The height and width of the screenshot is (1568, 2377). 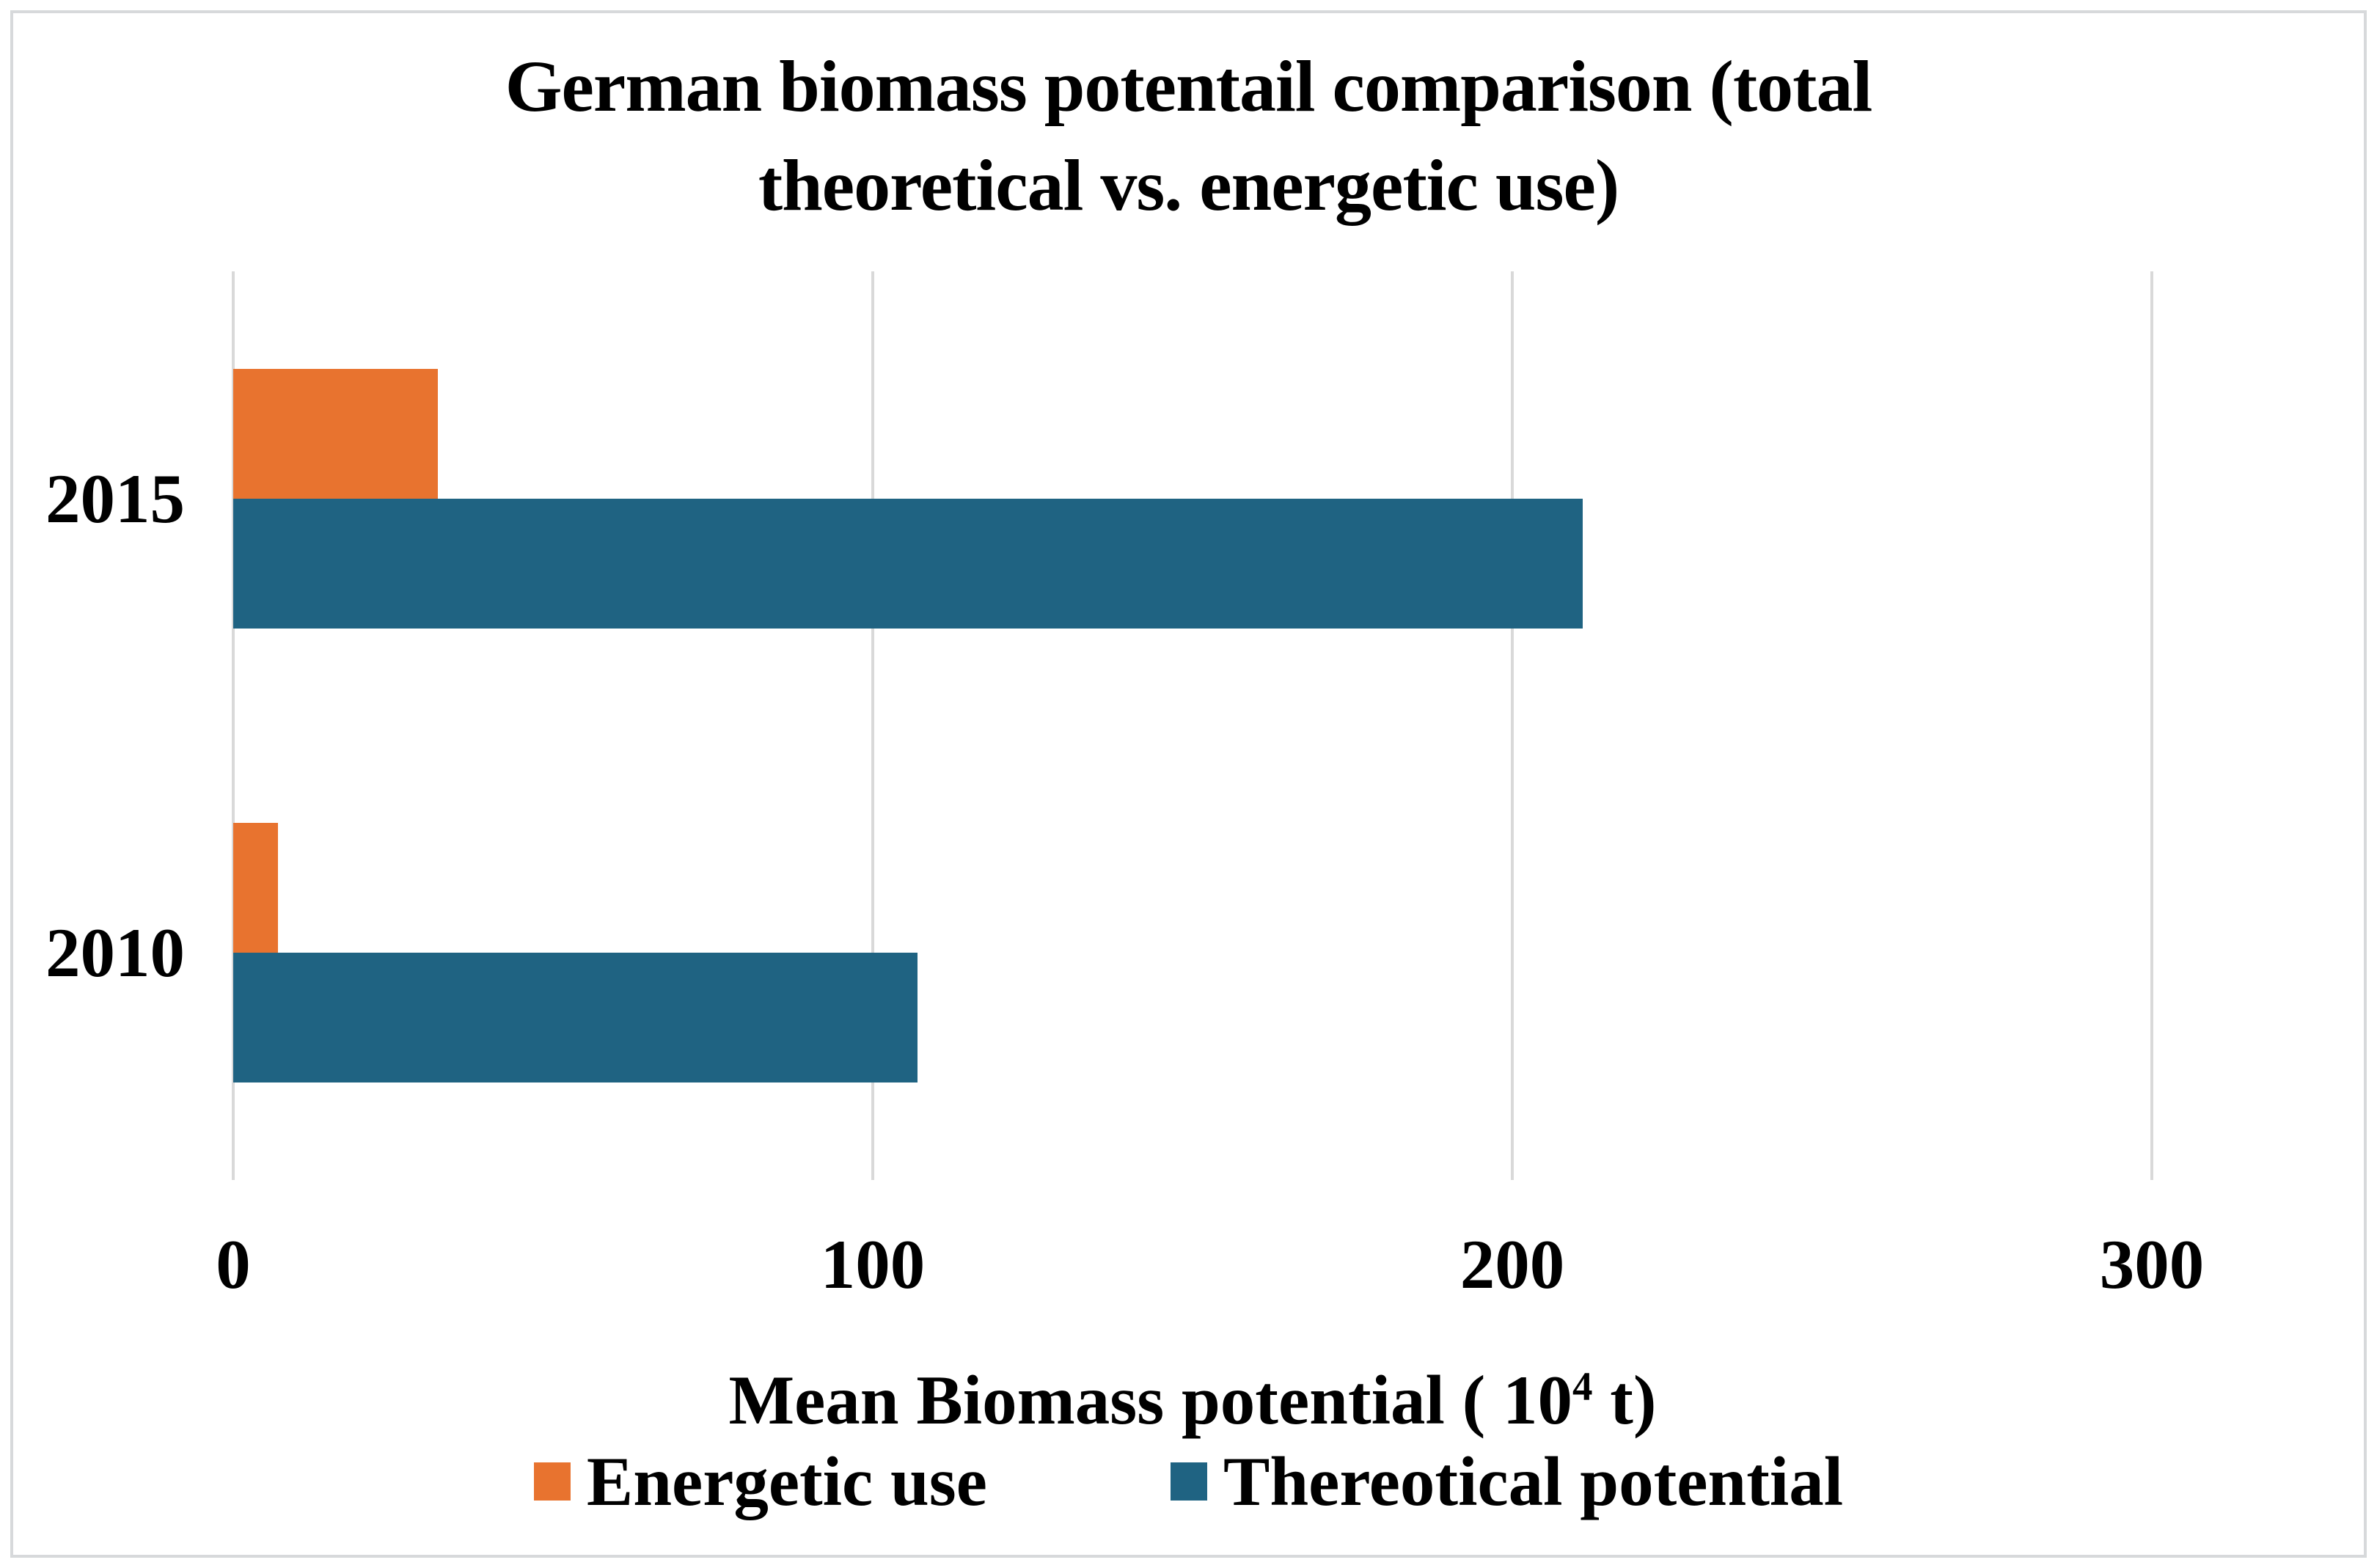 I want to click on legend-label-thereotical-potential: Thereotical potential, so click(x=1533, y=1481).